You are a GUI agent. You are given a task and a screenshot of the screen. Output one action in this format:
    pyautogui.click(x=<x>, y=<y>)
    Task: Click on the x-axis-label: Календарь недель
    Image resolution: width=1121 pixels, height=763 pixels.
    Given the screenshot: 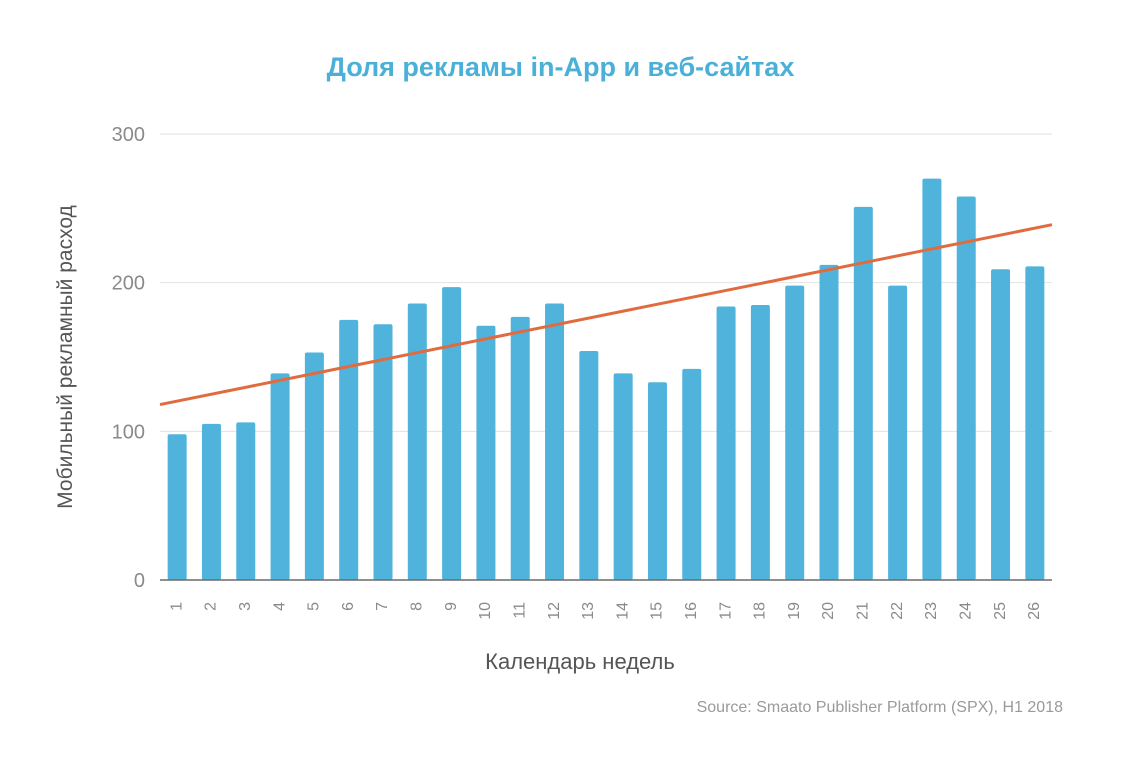 What is the action you would take?
    pyautogui.click(x=580, y=661)
    